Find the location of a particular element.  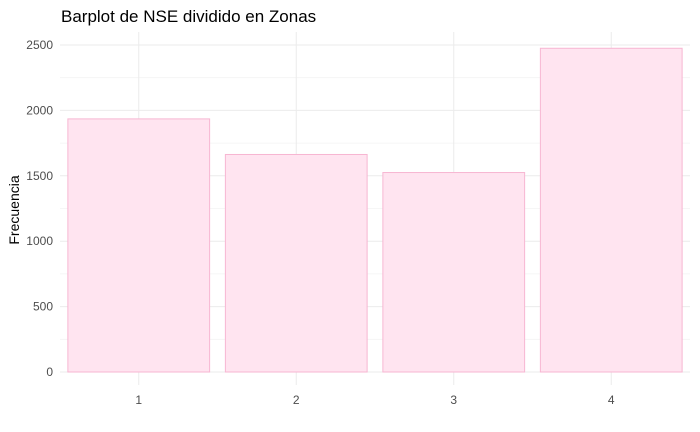

chart-title: Barplot de NSE dividido en Zonas is located at coordinates (188, 16).